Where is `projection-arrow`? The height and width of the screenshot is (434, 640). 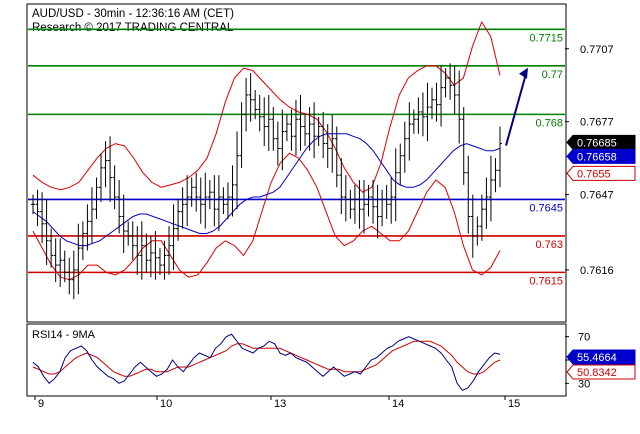
projection-arrow is located at coordinates (516, 106).